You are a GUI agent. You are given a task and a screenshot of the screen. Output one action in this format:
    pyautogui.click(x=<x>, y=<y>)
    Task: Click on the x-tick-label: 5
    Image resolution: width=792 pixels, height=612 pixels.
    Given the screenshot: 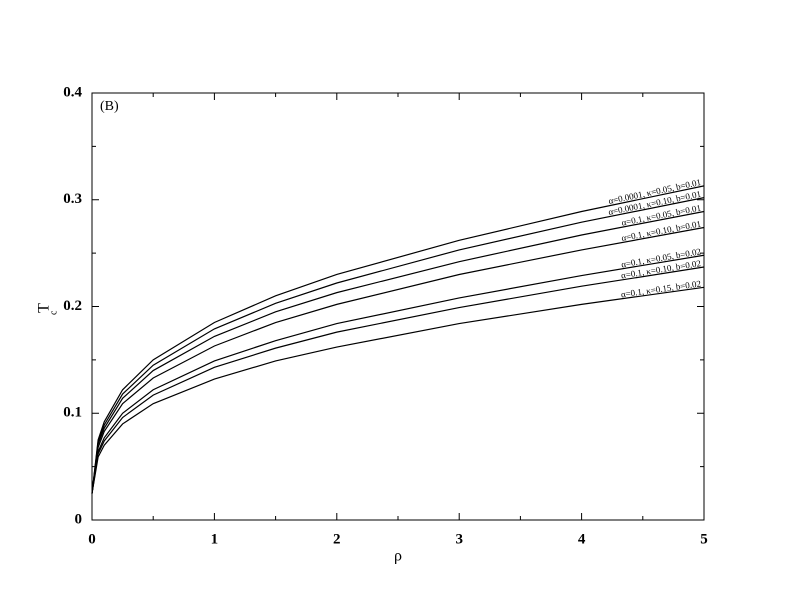 What is the action you would take?
    pyautogui.click(x=704, y=539)
    